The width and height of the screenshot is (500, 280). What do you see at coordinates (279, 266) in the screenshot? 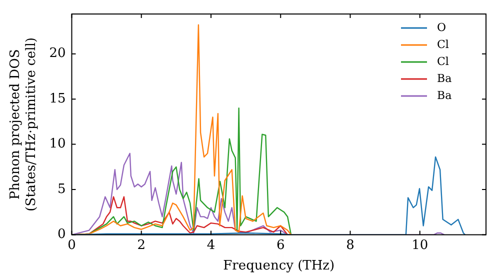
I see `x-axis-title: Frequency (THz)` at bounding box center [279, 266].